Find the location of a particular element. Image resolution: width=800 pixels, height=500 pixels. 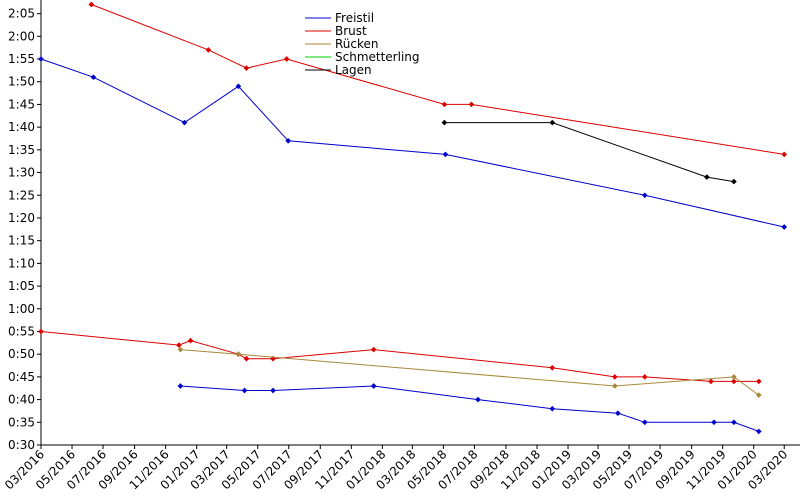

y-tick-label: 2:00 is located at coordinates (21, 36).